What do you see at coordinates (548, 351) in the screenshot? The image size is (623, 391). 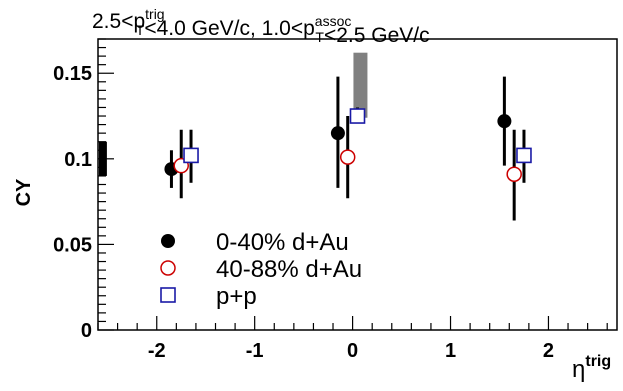 I see `x-tick-label: 2` at bounding box center [548, 351].